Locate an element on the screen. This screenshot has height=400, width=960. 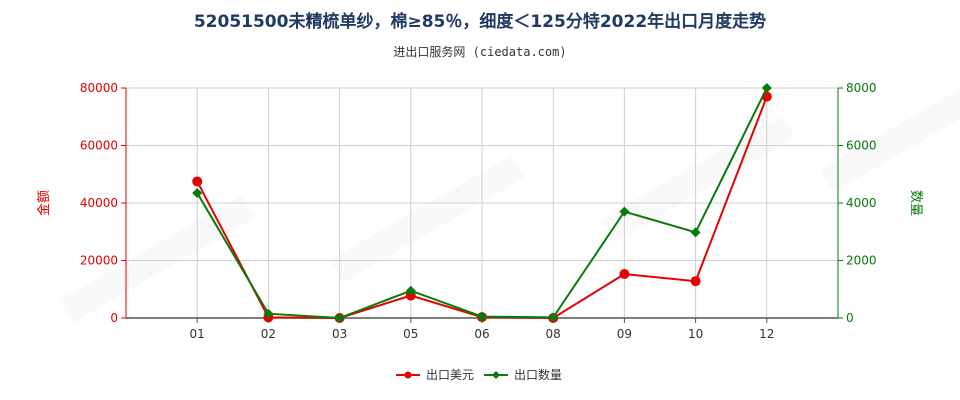
y-right-tick-label: 8000 is located at coordinates (861, 88).